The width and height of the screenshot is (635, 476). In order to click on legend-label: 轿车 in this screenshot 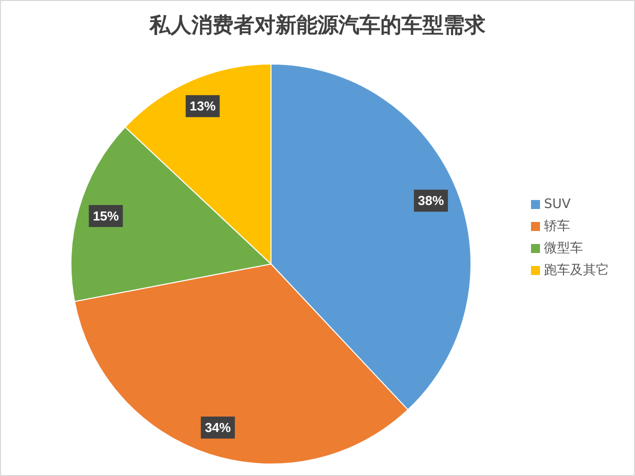, I will do `click(557, 226)`.